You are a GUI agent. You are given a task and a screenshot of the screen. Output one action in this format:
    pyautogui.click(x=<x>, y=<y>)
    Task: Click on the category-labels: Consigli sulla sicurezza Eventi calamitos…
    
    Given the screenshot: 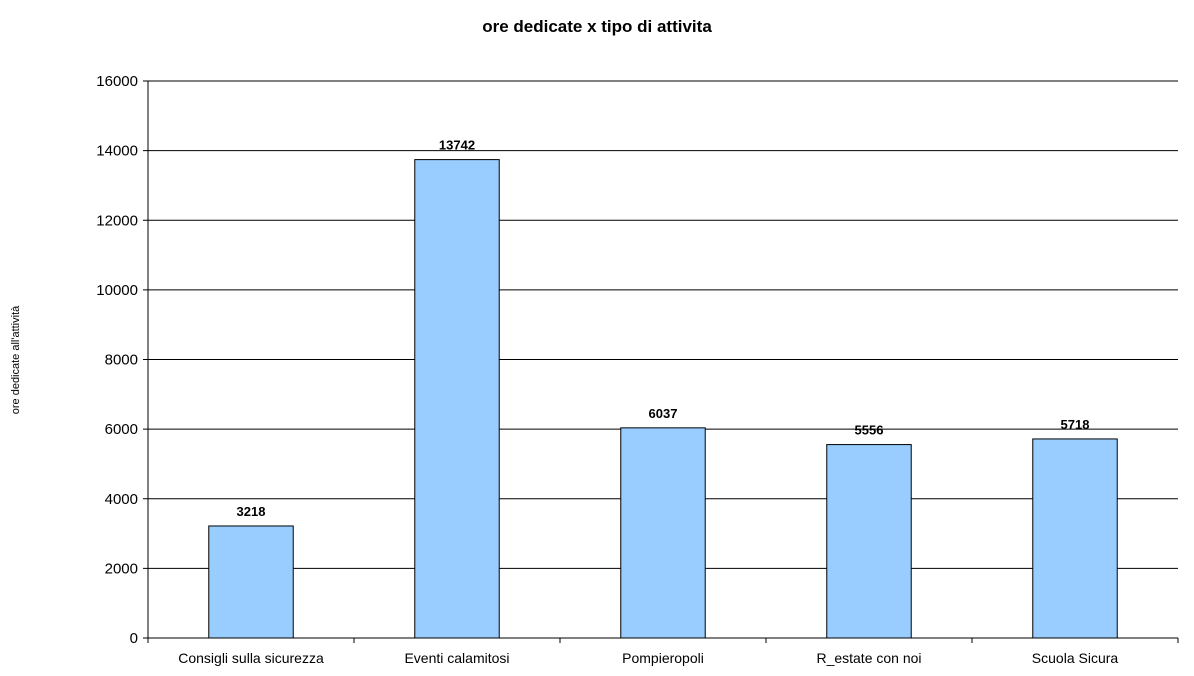 What is the action you would take?
    pyautogui.click(x=648, y=658)
    